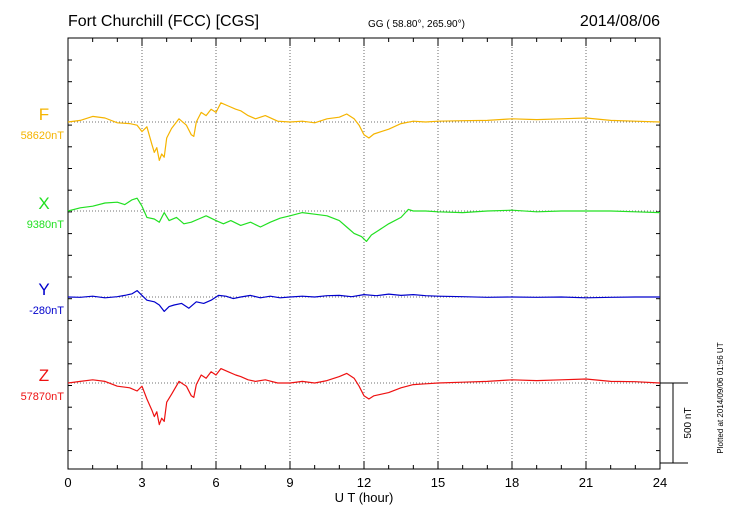 This screenshot has height=520, width=730. Describe the element at coordinates (416, 24) in the screenshot. I see `station-coordinates: GG ( 58.80°, 265.90°)` at that location.